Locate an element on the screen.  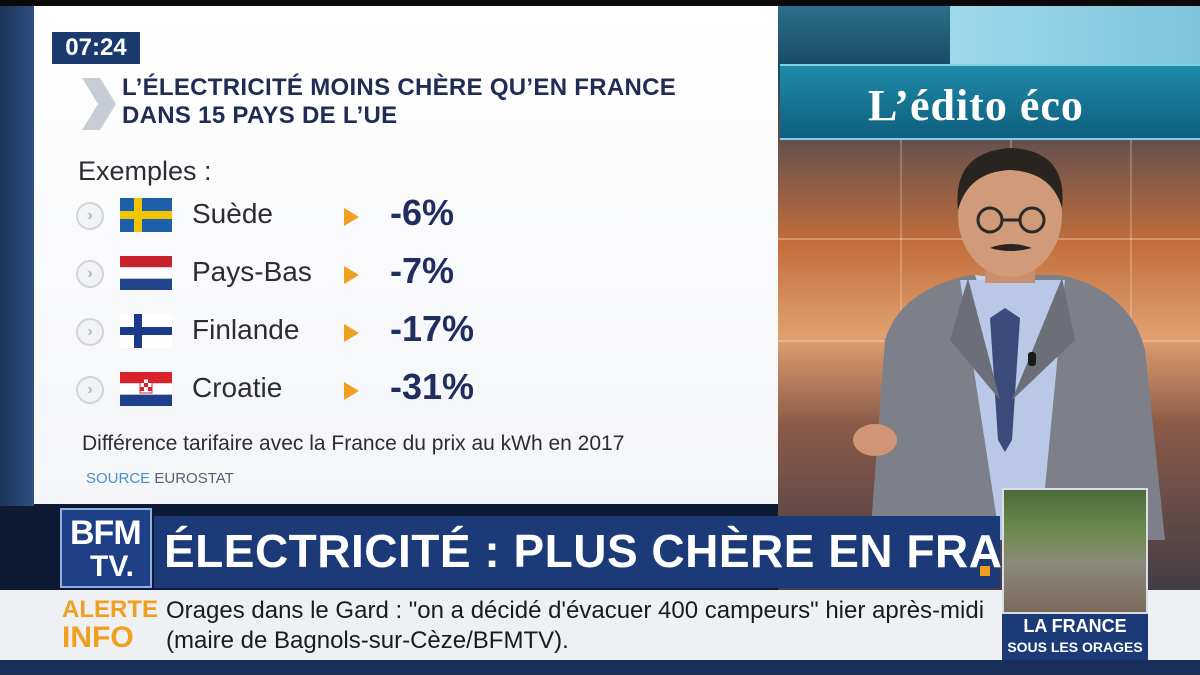
percentage-value: -6% is located at coordinates (422, 212).